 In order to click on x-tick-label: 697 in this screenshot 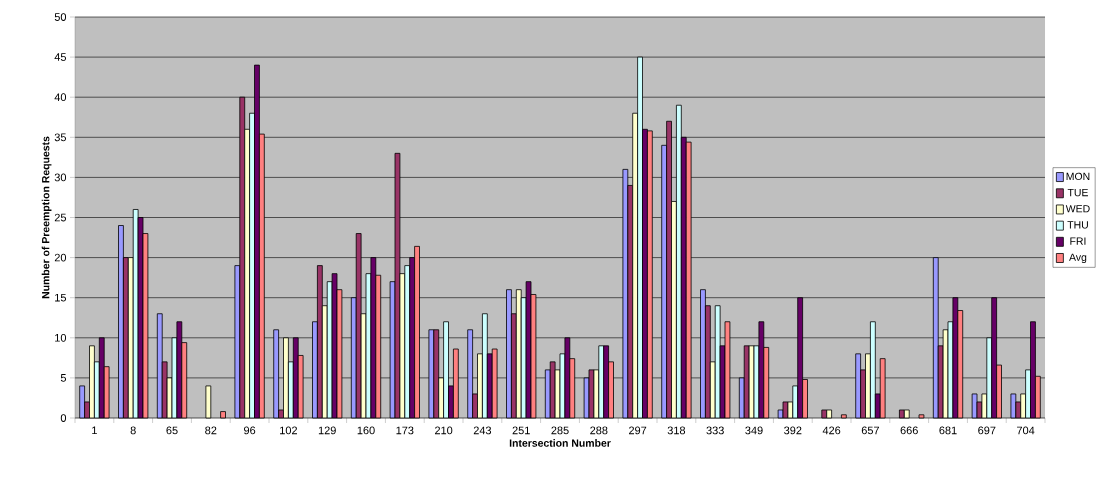, I will do `click(987, 430)`.